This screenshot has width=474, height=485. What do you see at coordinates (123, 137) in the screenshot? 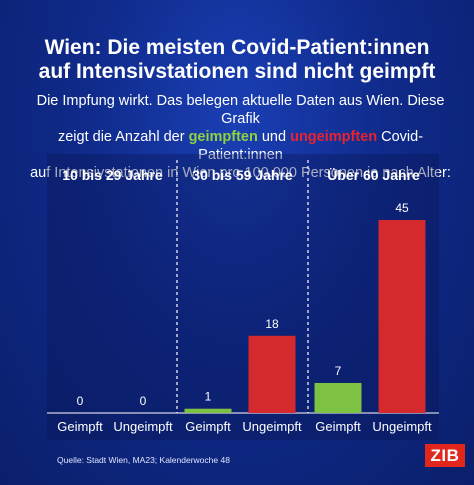
I see `intro-line-2-pre: zeigt die Anzahl der` at bounding box center [123, 137].